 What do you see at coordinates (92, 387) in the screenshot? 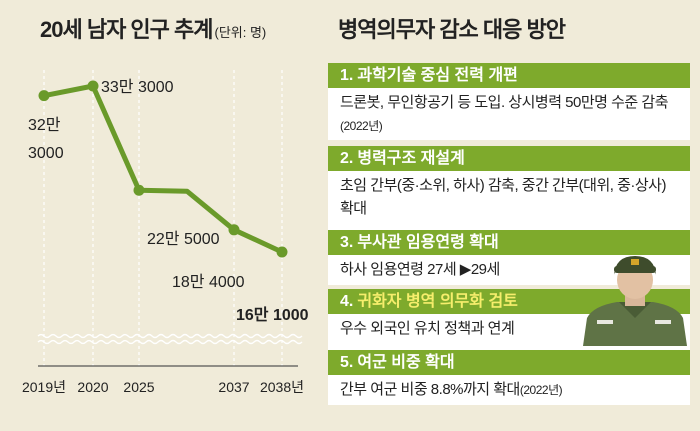
I see `x-tick-label: 2020` at bounding box center [92, 387].